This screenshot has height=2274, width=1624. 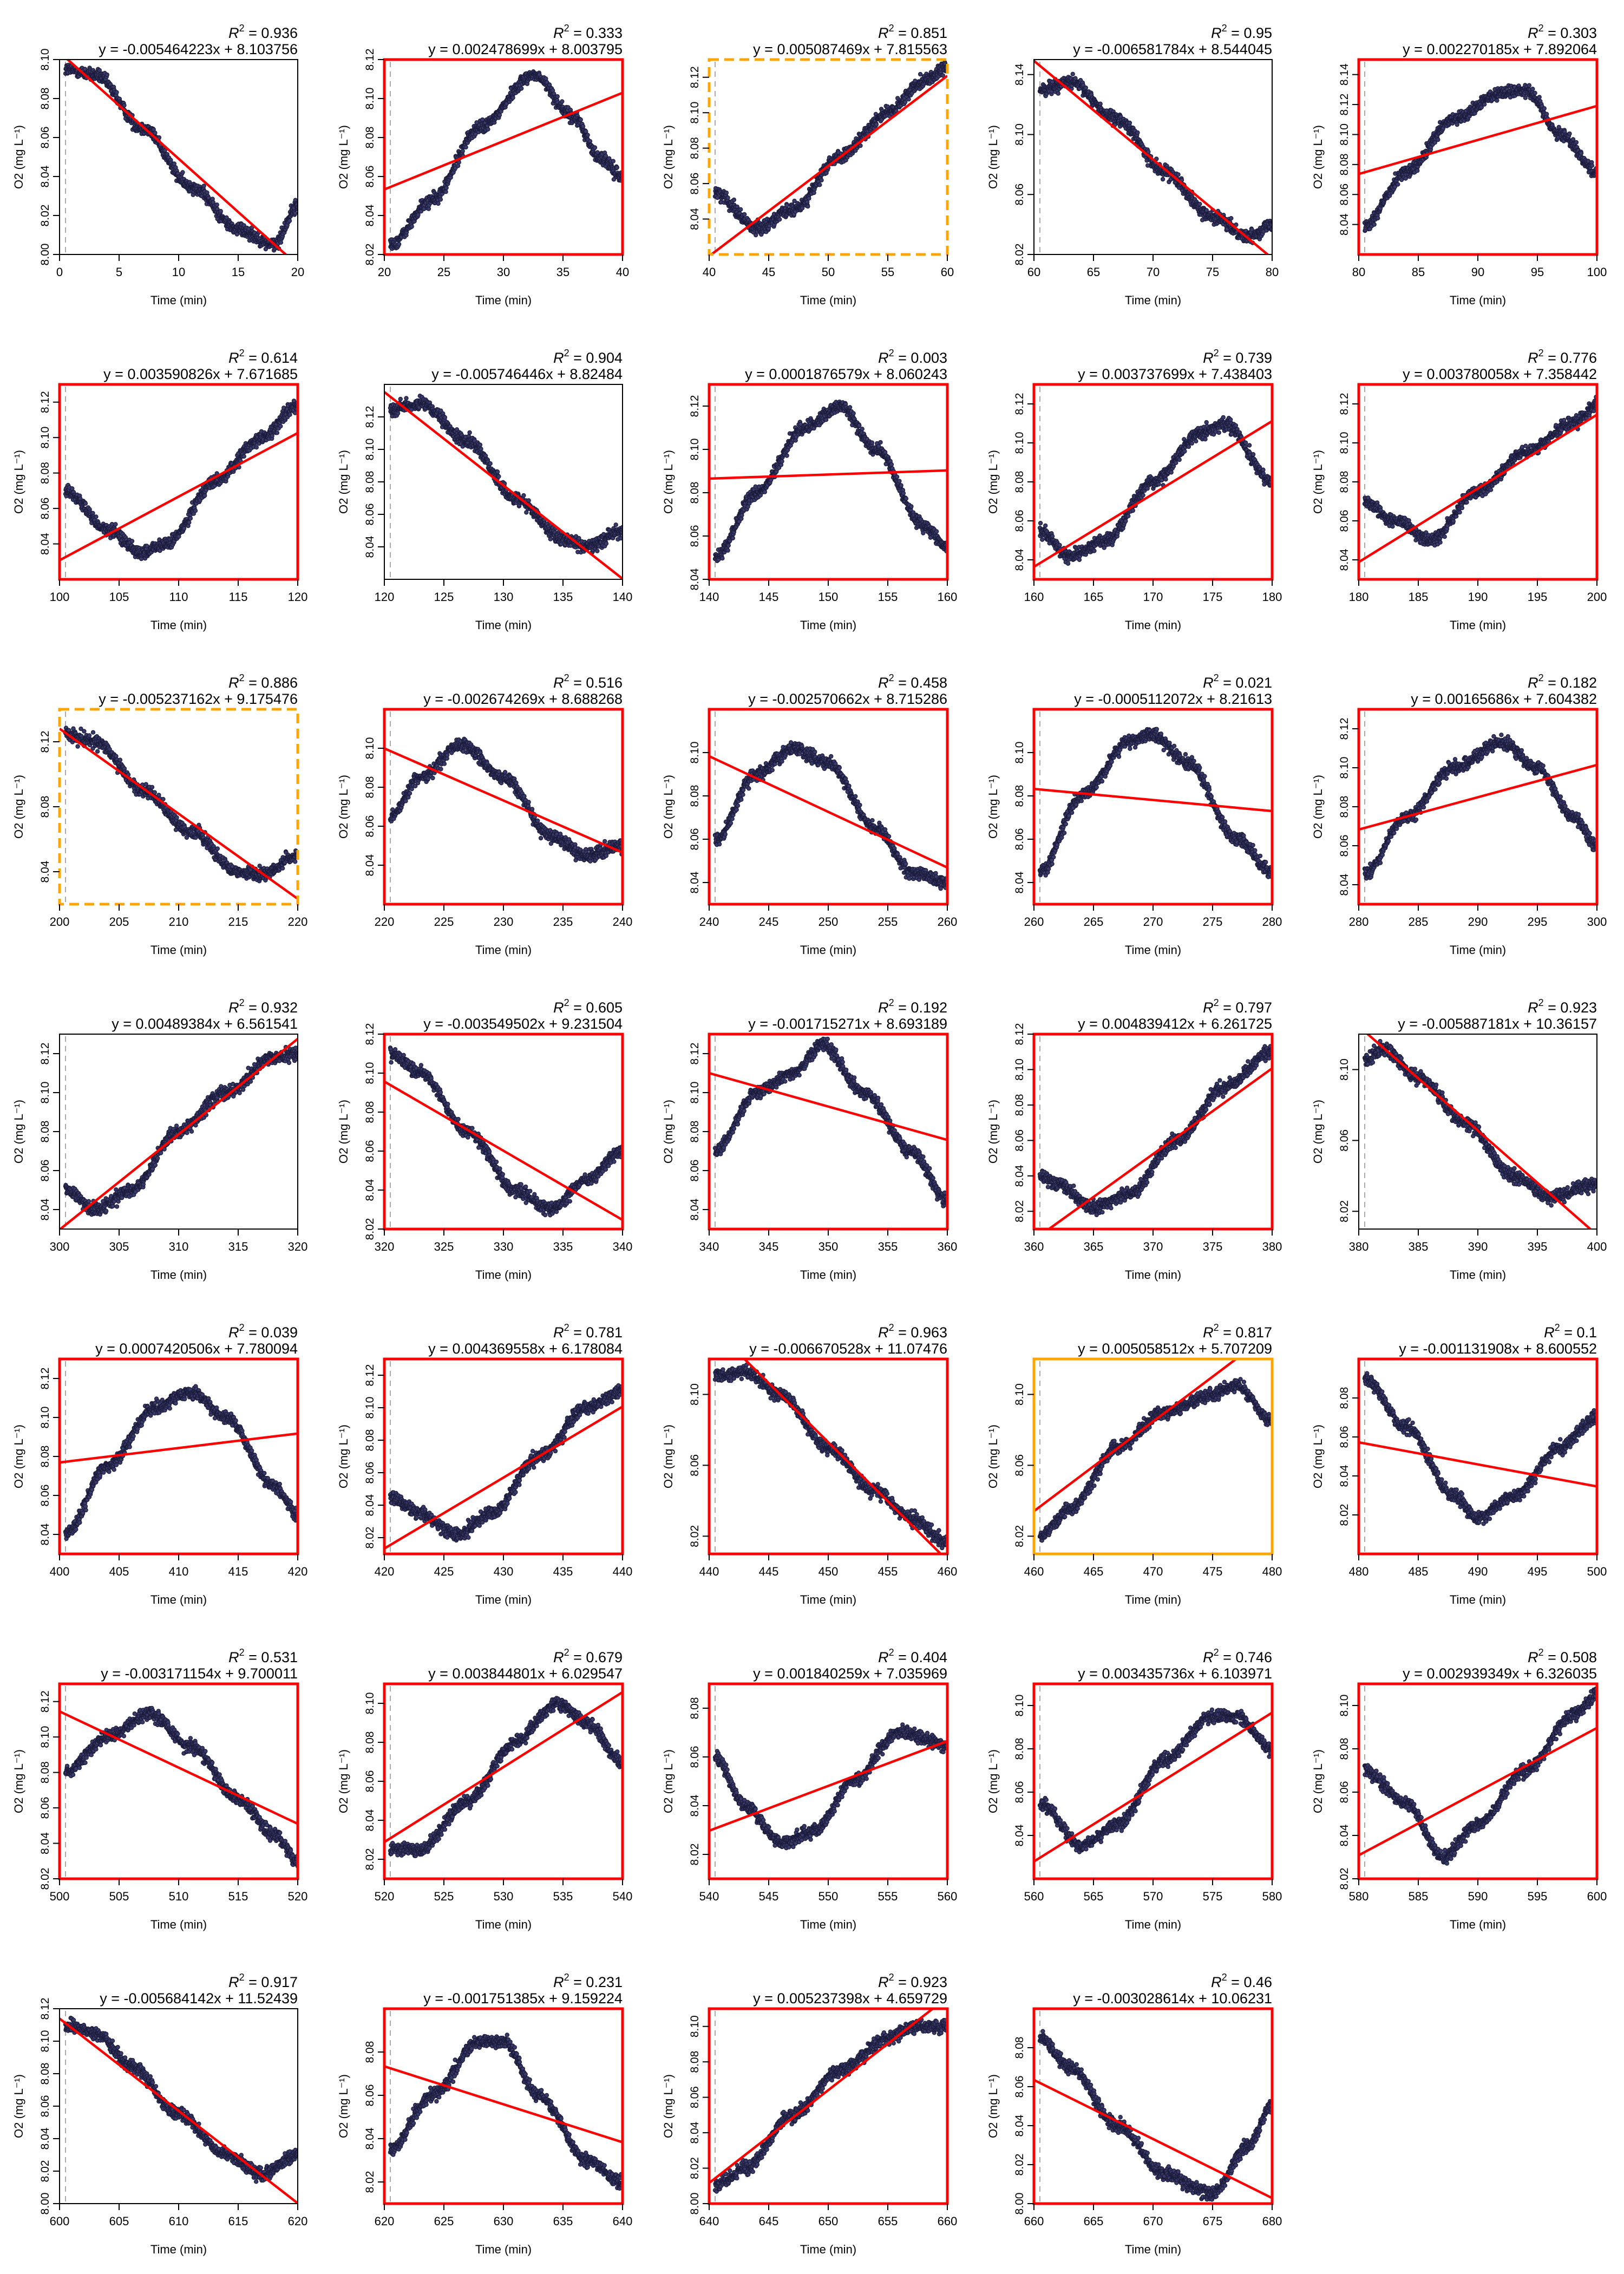 What do you see at coordinates (263, 357) in the screenshot?
I see `r-squared: R2 = 0.614` at bounding box center [263, 357].